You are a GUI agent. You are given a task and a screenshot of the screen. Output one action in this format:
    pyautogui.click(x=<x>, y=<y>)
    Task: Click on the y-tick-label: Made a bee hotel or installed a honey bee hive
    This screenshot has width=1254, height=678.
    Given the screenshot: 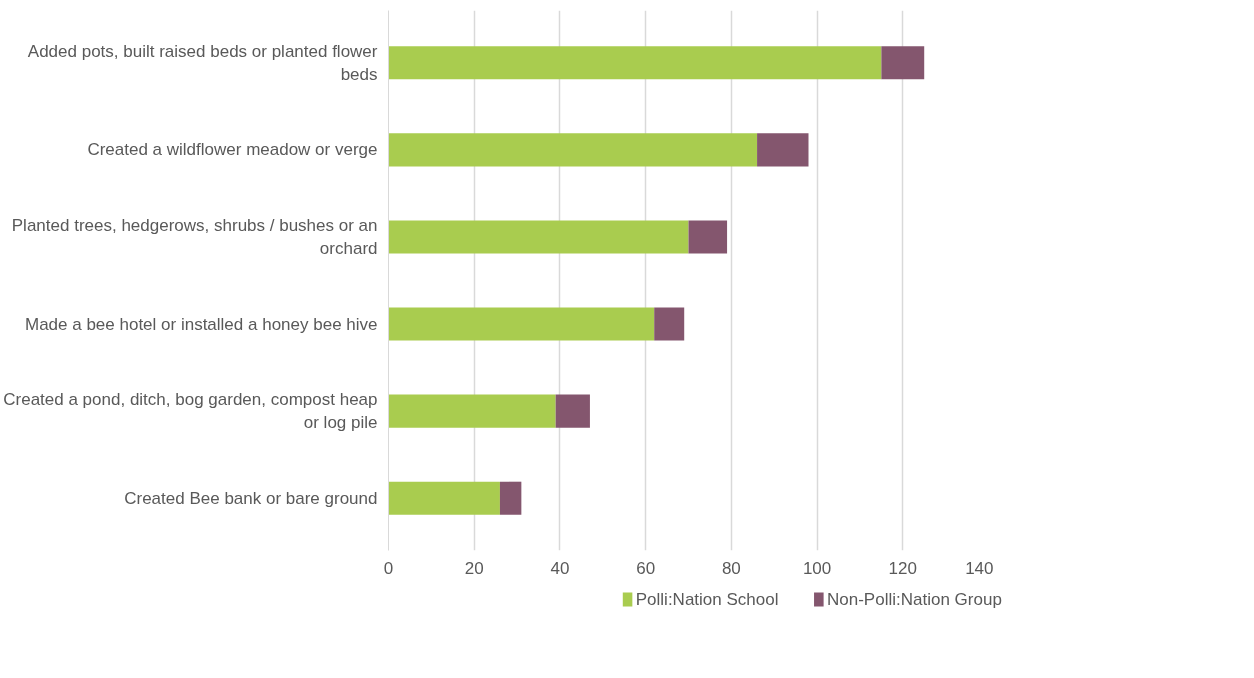 What is the action you would take?
    pyautogui.click(x=201, y=324)
    